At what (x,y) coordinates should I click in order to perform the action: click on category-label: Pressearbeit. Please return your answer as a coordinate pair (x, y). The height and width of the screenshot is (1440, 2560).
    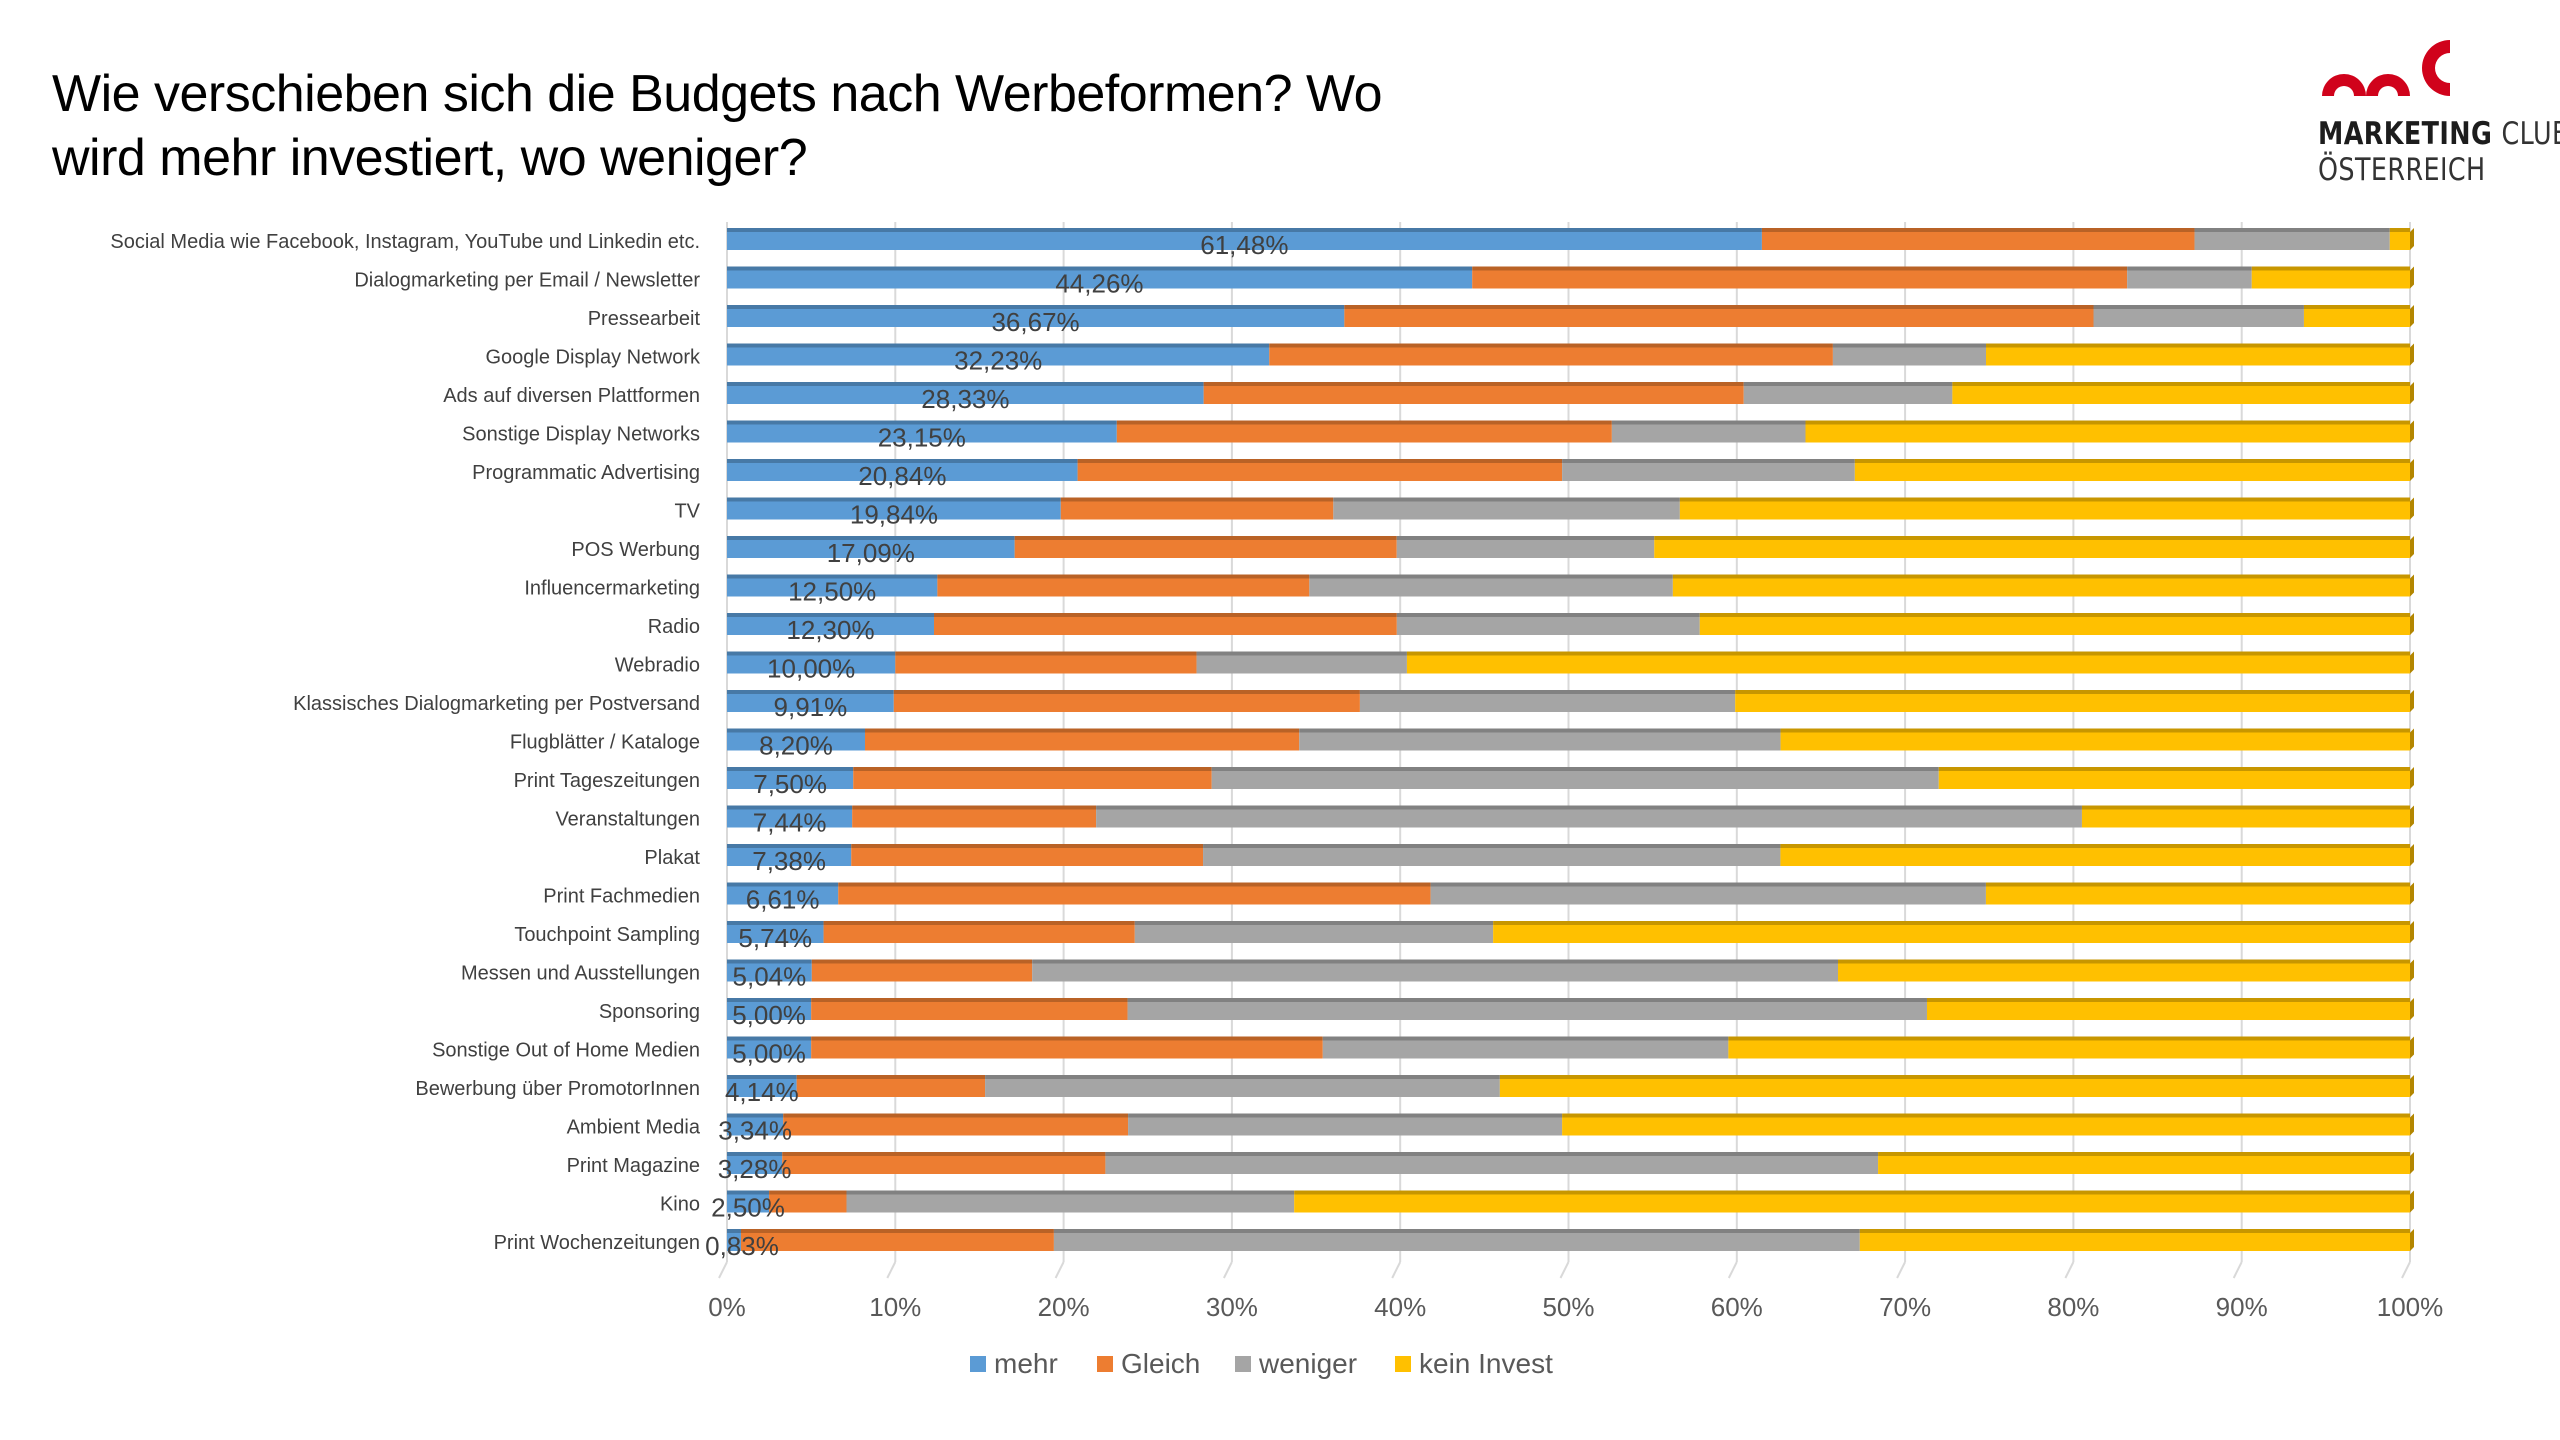
    Looking at the image, I should click on (644, 319).